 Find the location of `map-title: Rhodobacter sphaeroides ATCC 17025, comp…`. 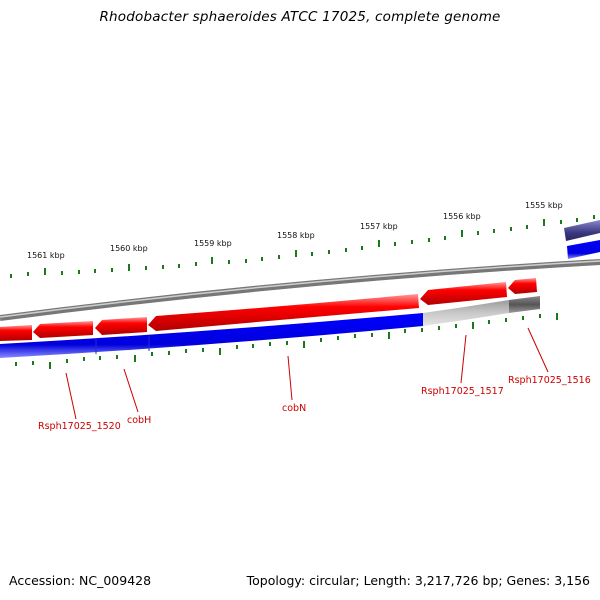

map-title: Rhodobacter sphaeroides ATCC 17025, comp… is located at coordinates (300, 17).